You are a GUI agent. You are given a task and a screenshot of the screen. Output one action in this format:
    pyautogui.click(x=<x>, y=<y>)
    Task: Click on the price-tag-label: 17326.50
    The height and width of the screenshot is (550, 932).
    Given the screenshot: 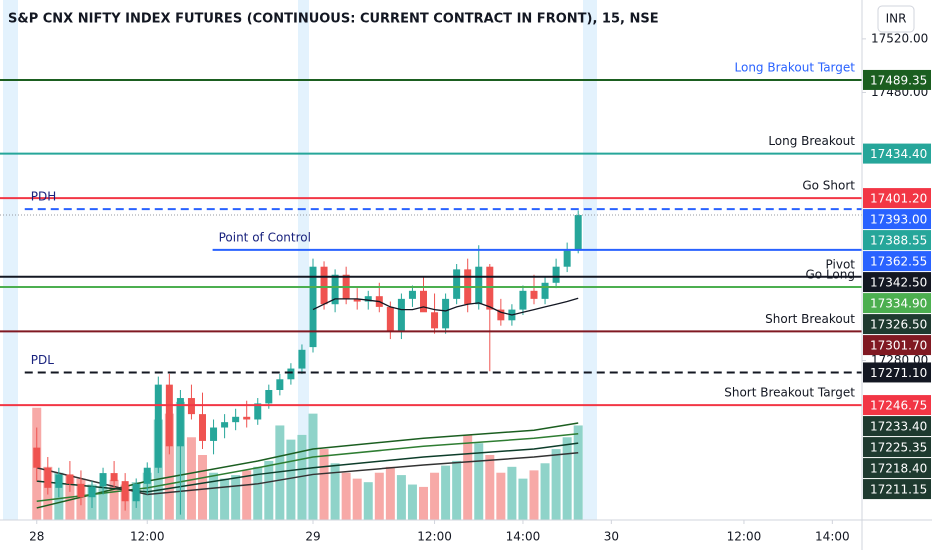 What is the action you would take?
    pyautogui.click(x=898, y=325)
    